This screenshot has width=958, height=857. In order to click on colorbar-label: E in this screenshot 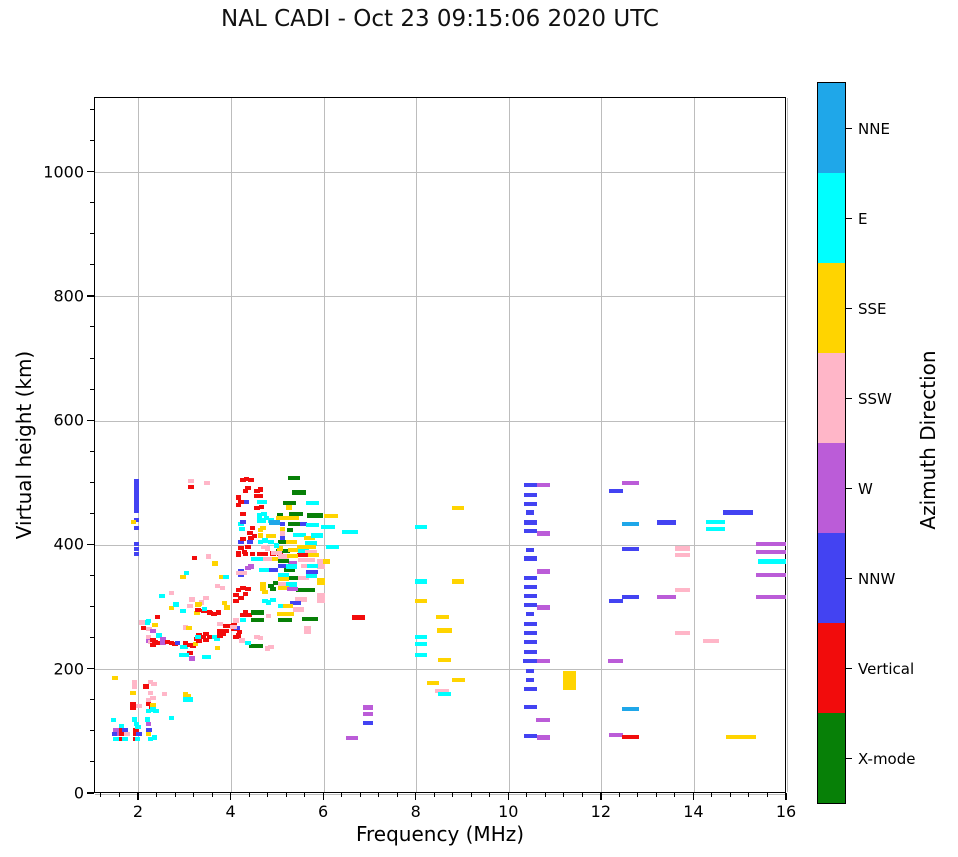, I will do `click(863, 218)`.